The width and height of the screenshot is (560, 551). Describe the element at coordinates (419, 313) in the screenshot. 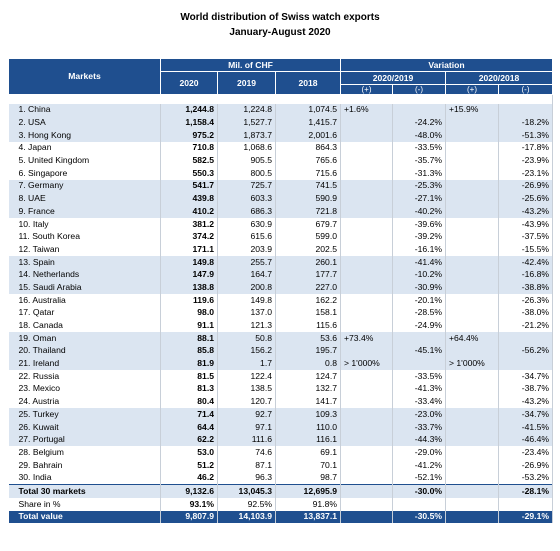

I see `value-cell: -28.5%` at that location.